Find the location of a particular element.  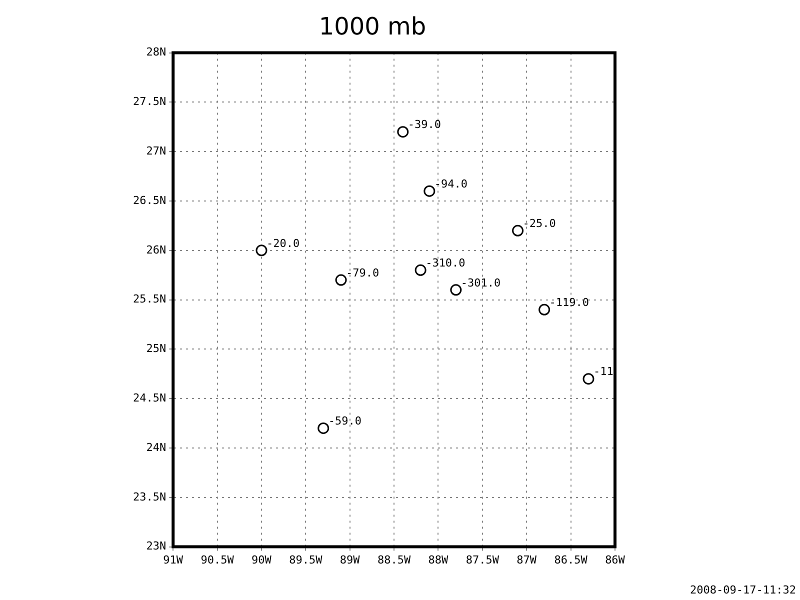

annotation: -301.0 is located at coordinates (480, 283).